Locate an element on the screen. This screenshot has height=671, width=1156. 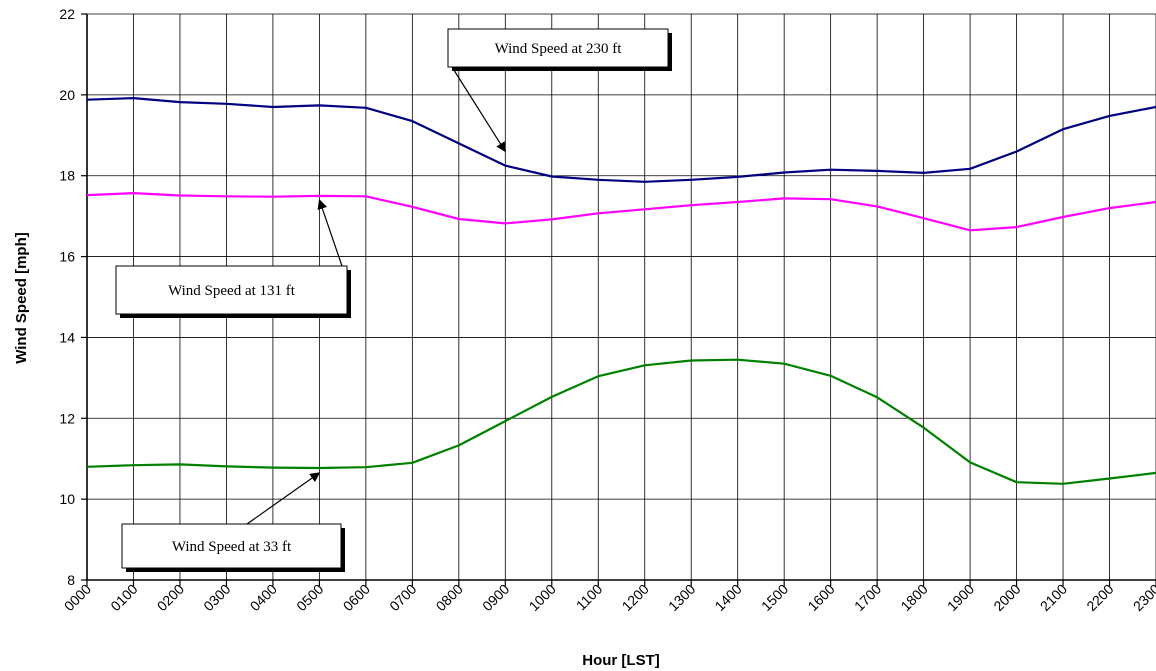
x-tick-label: 1800 is located at coordinates (913, 597).